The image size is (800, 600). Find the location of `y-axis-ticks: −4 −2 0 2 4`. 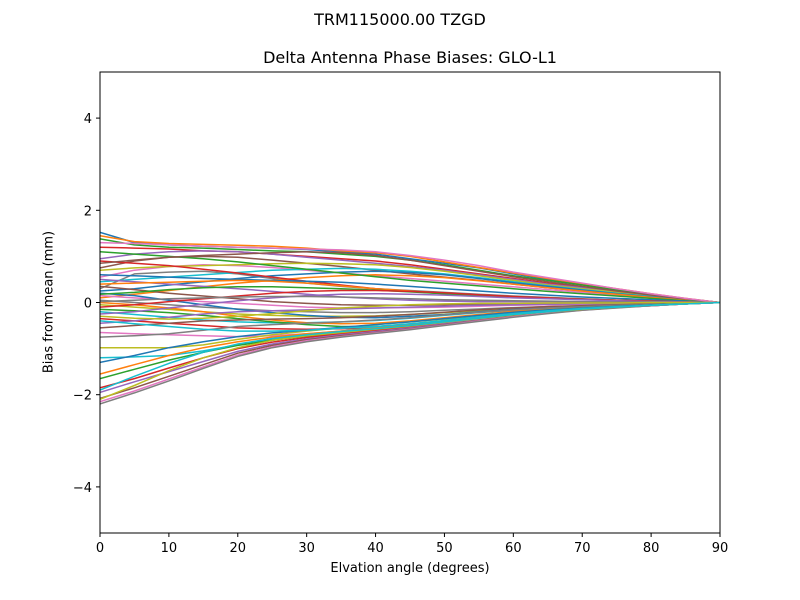

y-axis-ticks: −4 −2 0 2 4 is located at coordinates (86, 304).